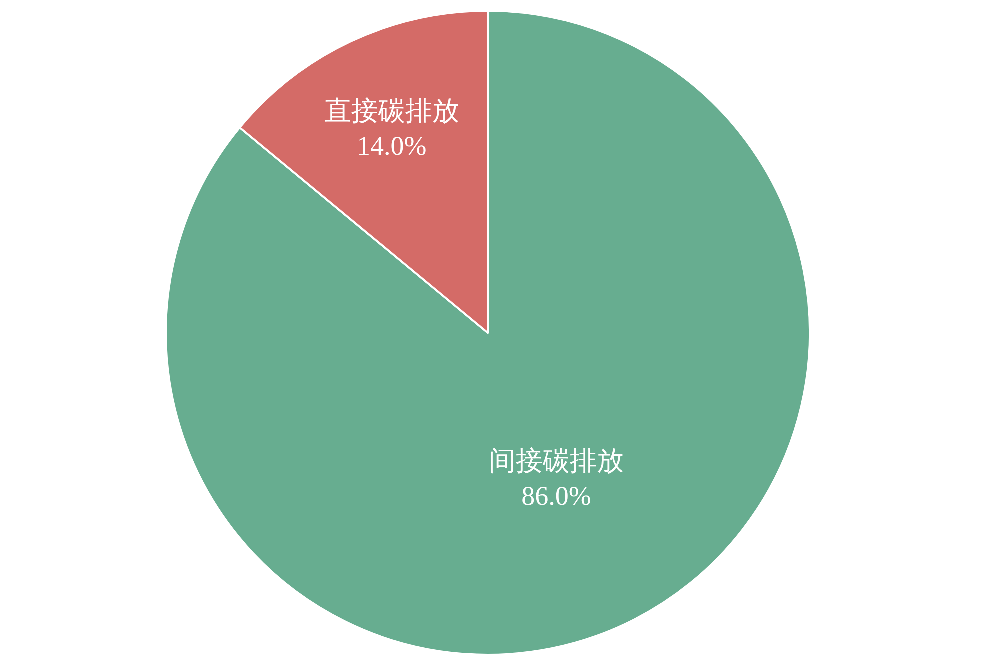 This screenshot has height=666, width=1000. Describe the element at coordinates (392, 111) in the screenshot. I see `slice-label: 直接碳排放` at that location.